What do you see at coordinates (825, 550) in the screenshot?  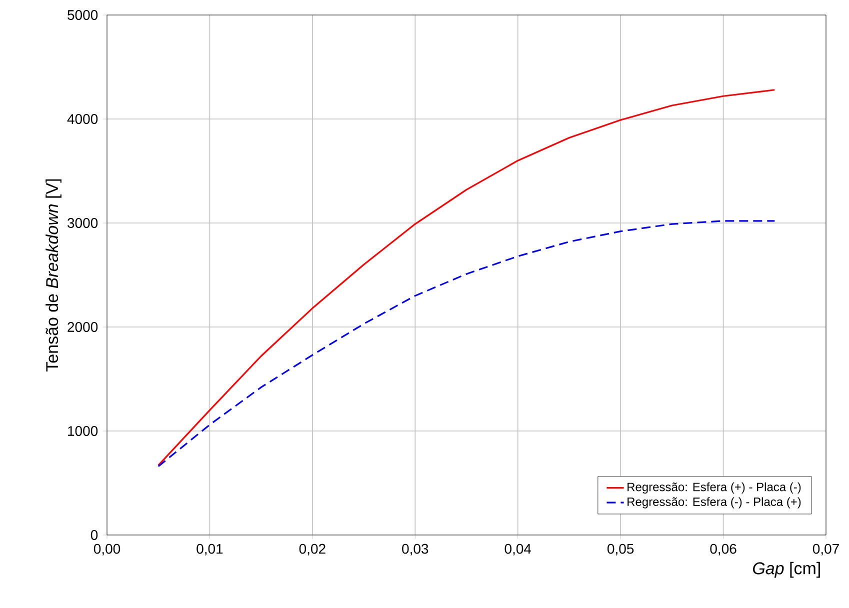 I see `x-tick-label: 0,07` at bounding box center [825, 550].